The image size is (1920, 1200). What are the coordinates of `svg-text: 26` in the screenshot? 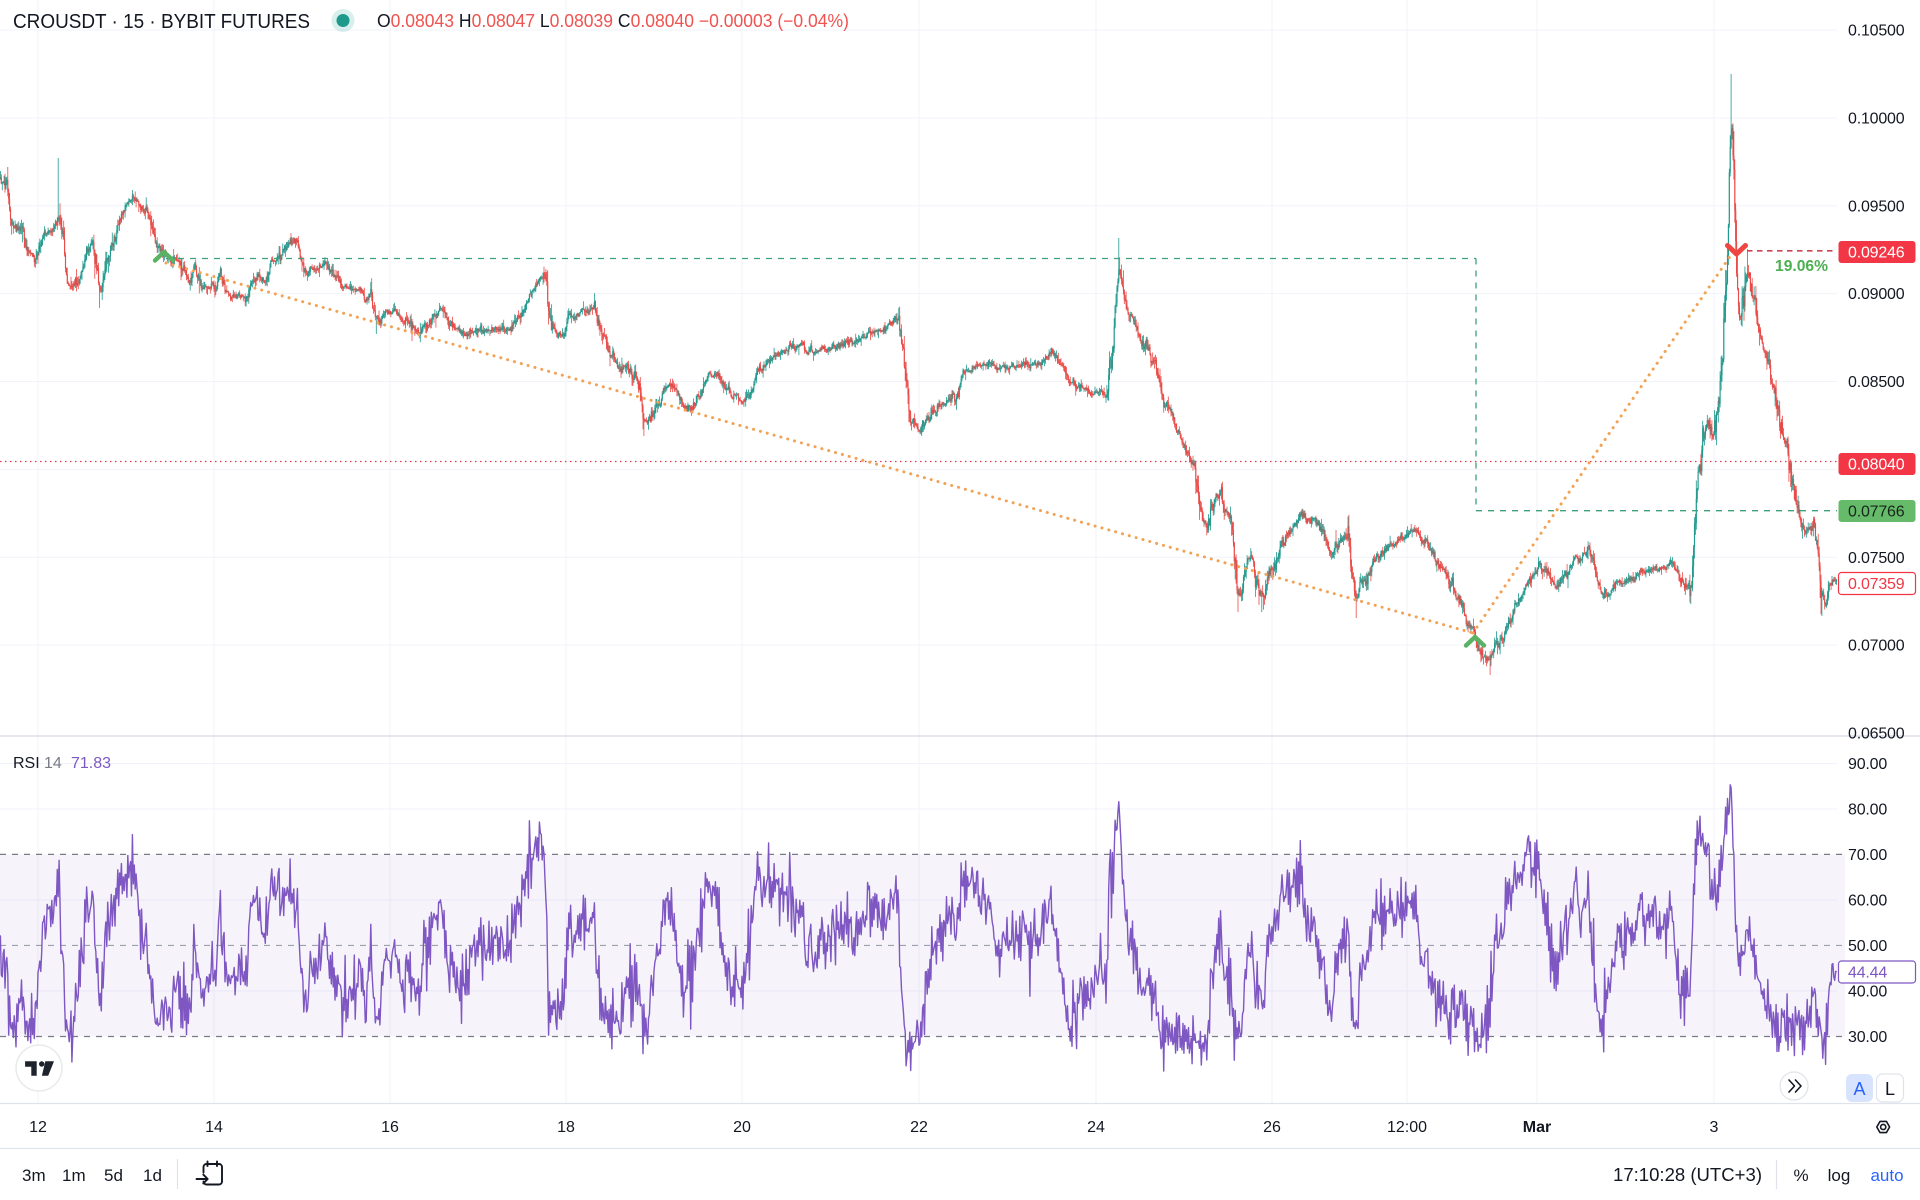 It's located at (1272, 1127).